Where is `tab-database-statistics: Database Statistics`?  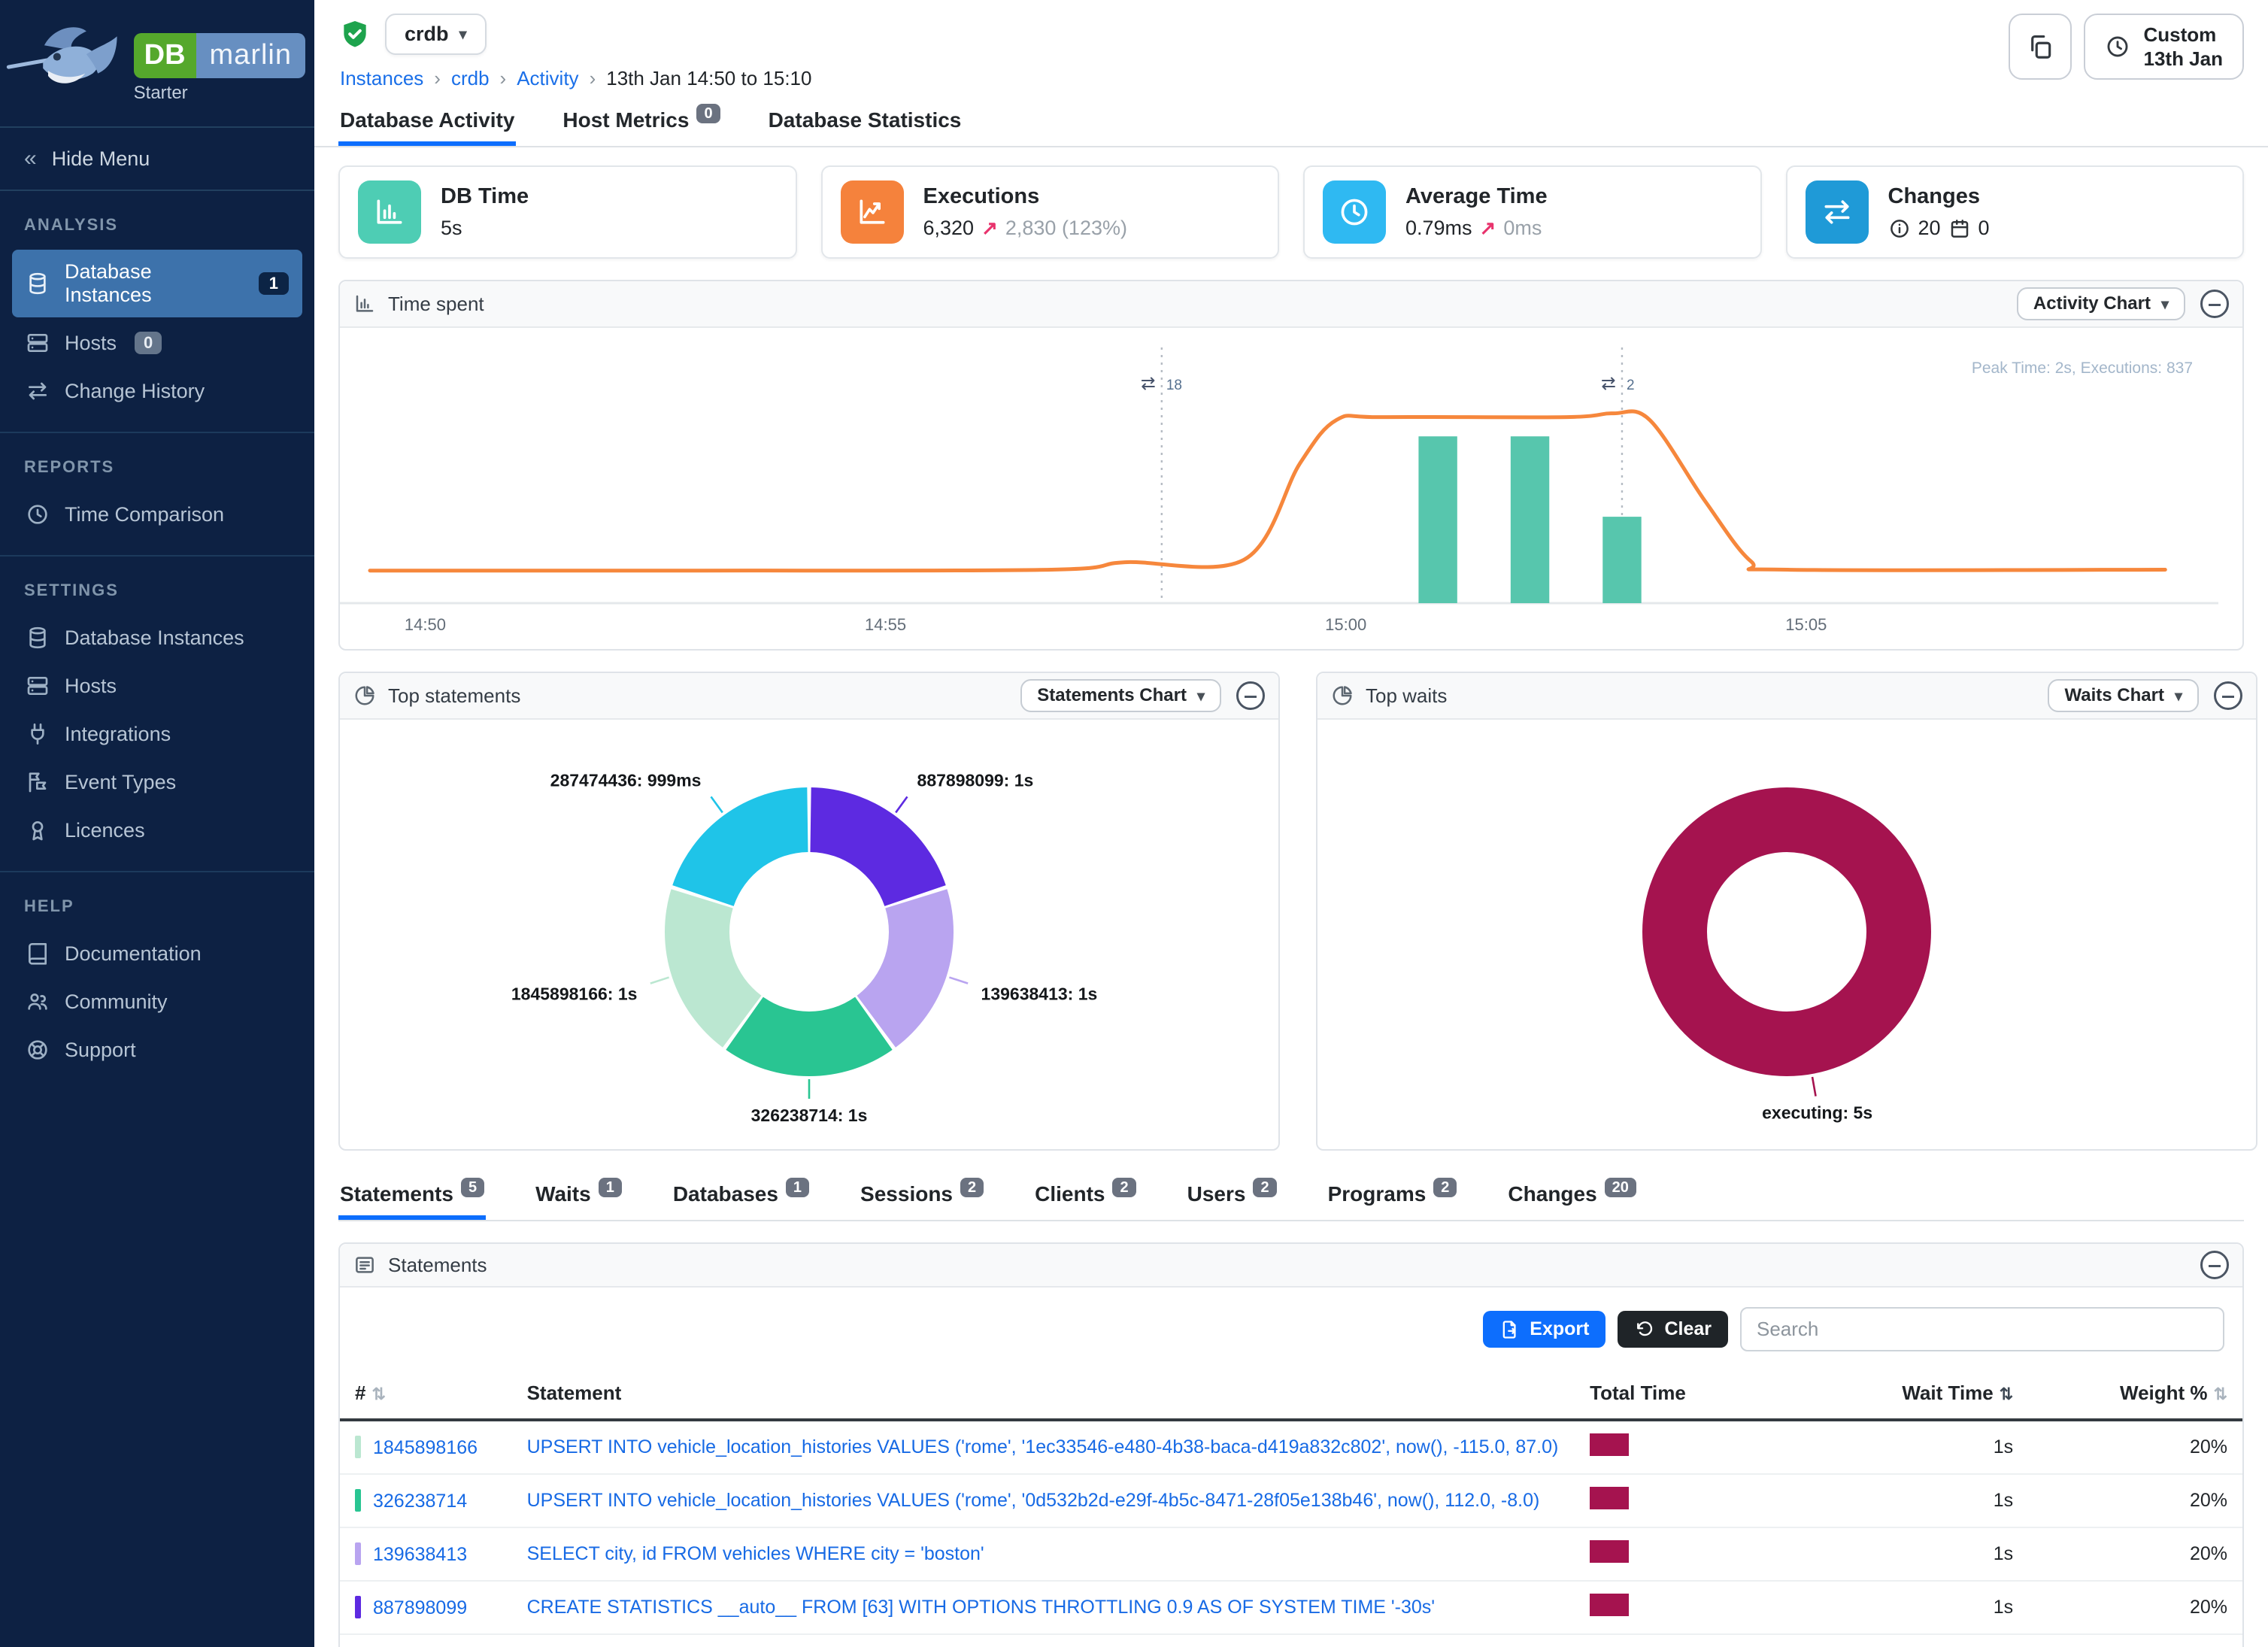
tab-database-statistics: Database Statistics is located at coordinates (865, 124).